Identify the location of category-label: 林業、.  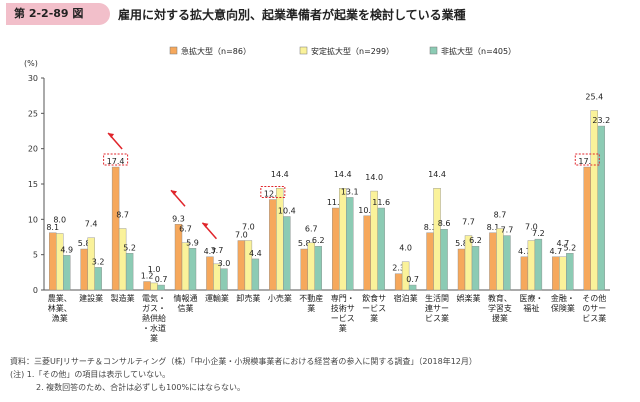
(60, 308).